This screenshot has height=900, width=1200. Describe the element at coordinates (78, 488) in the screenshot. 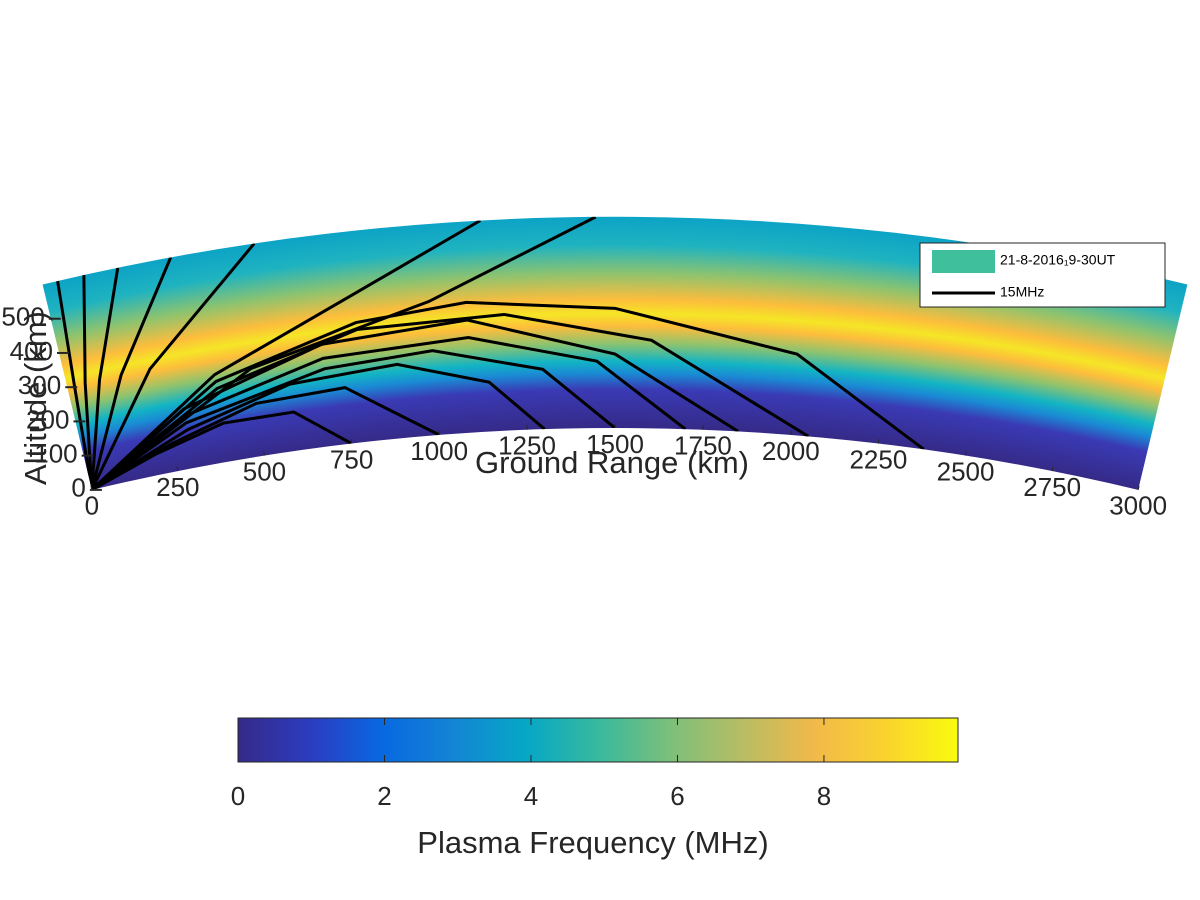

I see `y-tick-label: 0` at that location.